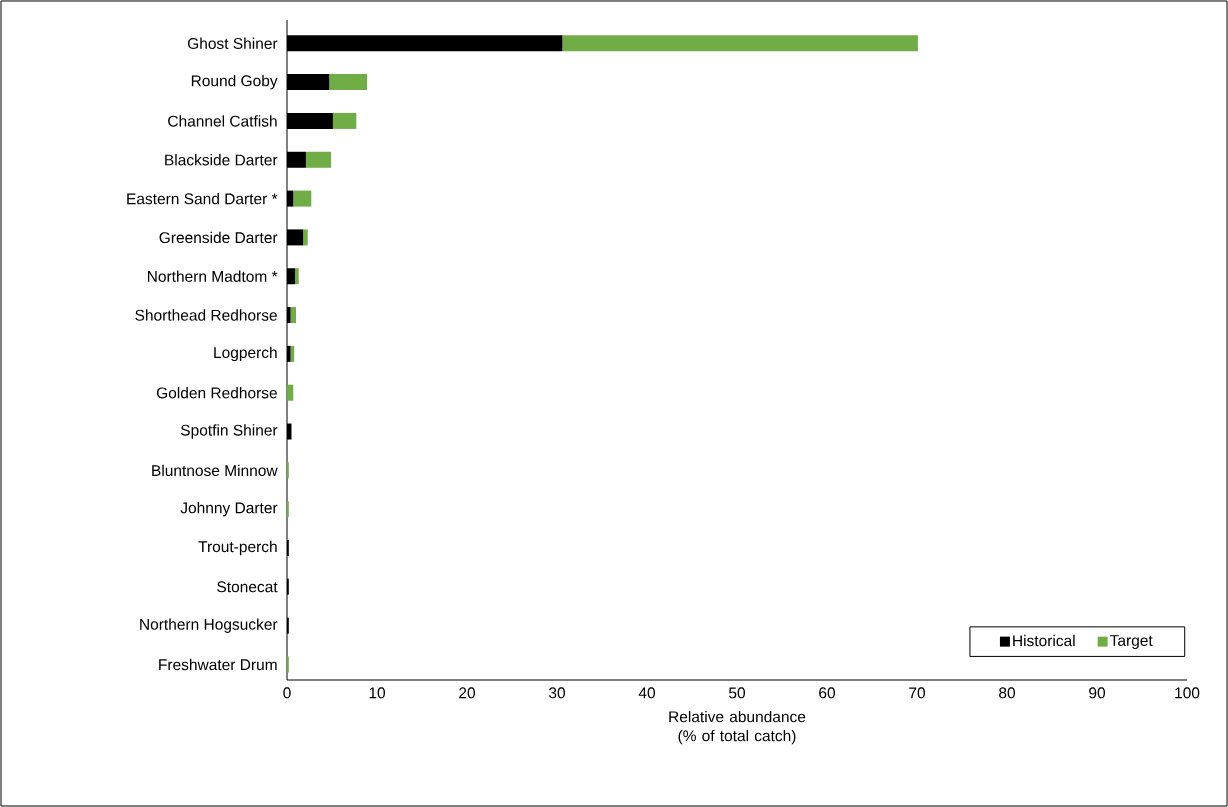 The width and height of the screenshot is (1228, 807). I want to click on x-tick-label: 60, so click(827, 693).